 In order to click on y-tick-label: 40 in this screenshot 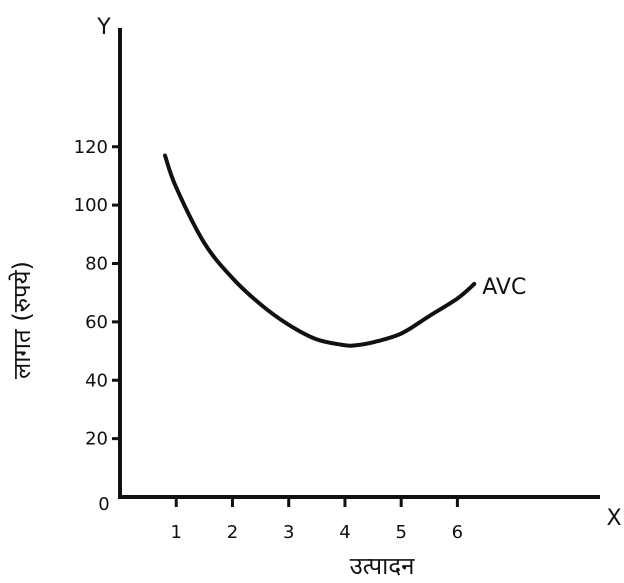, I will do `click(96, 380)`.